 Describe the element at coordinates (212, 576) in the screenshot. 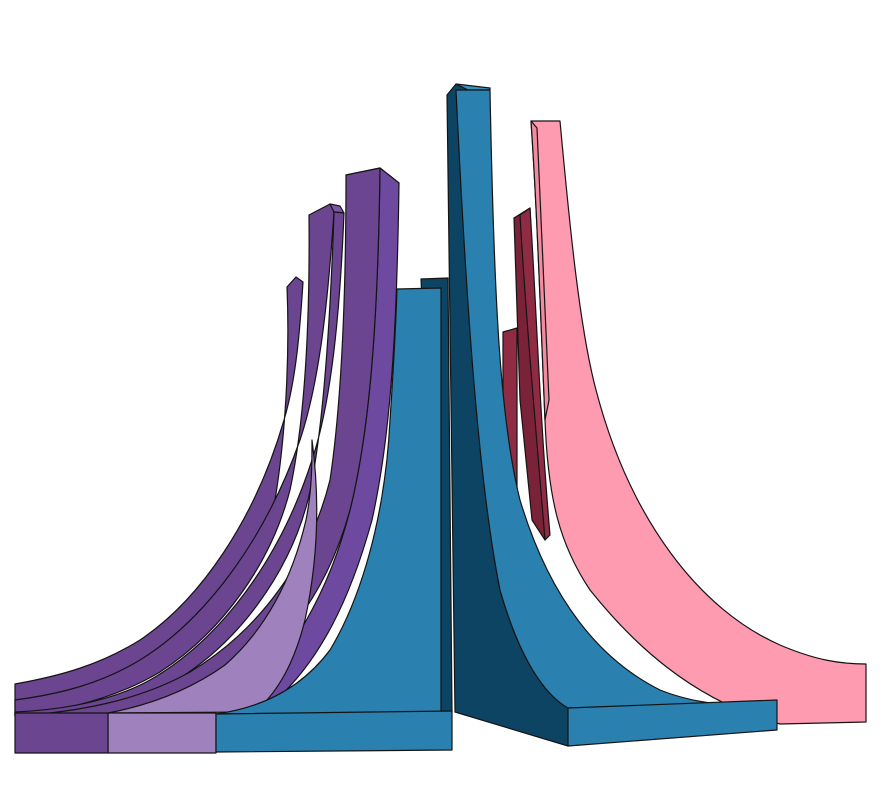

I see `lavender-ribbon-face` at that location.